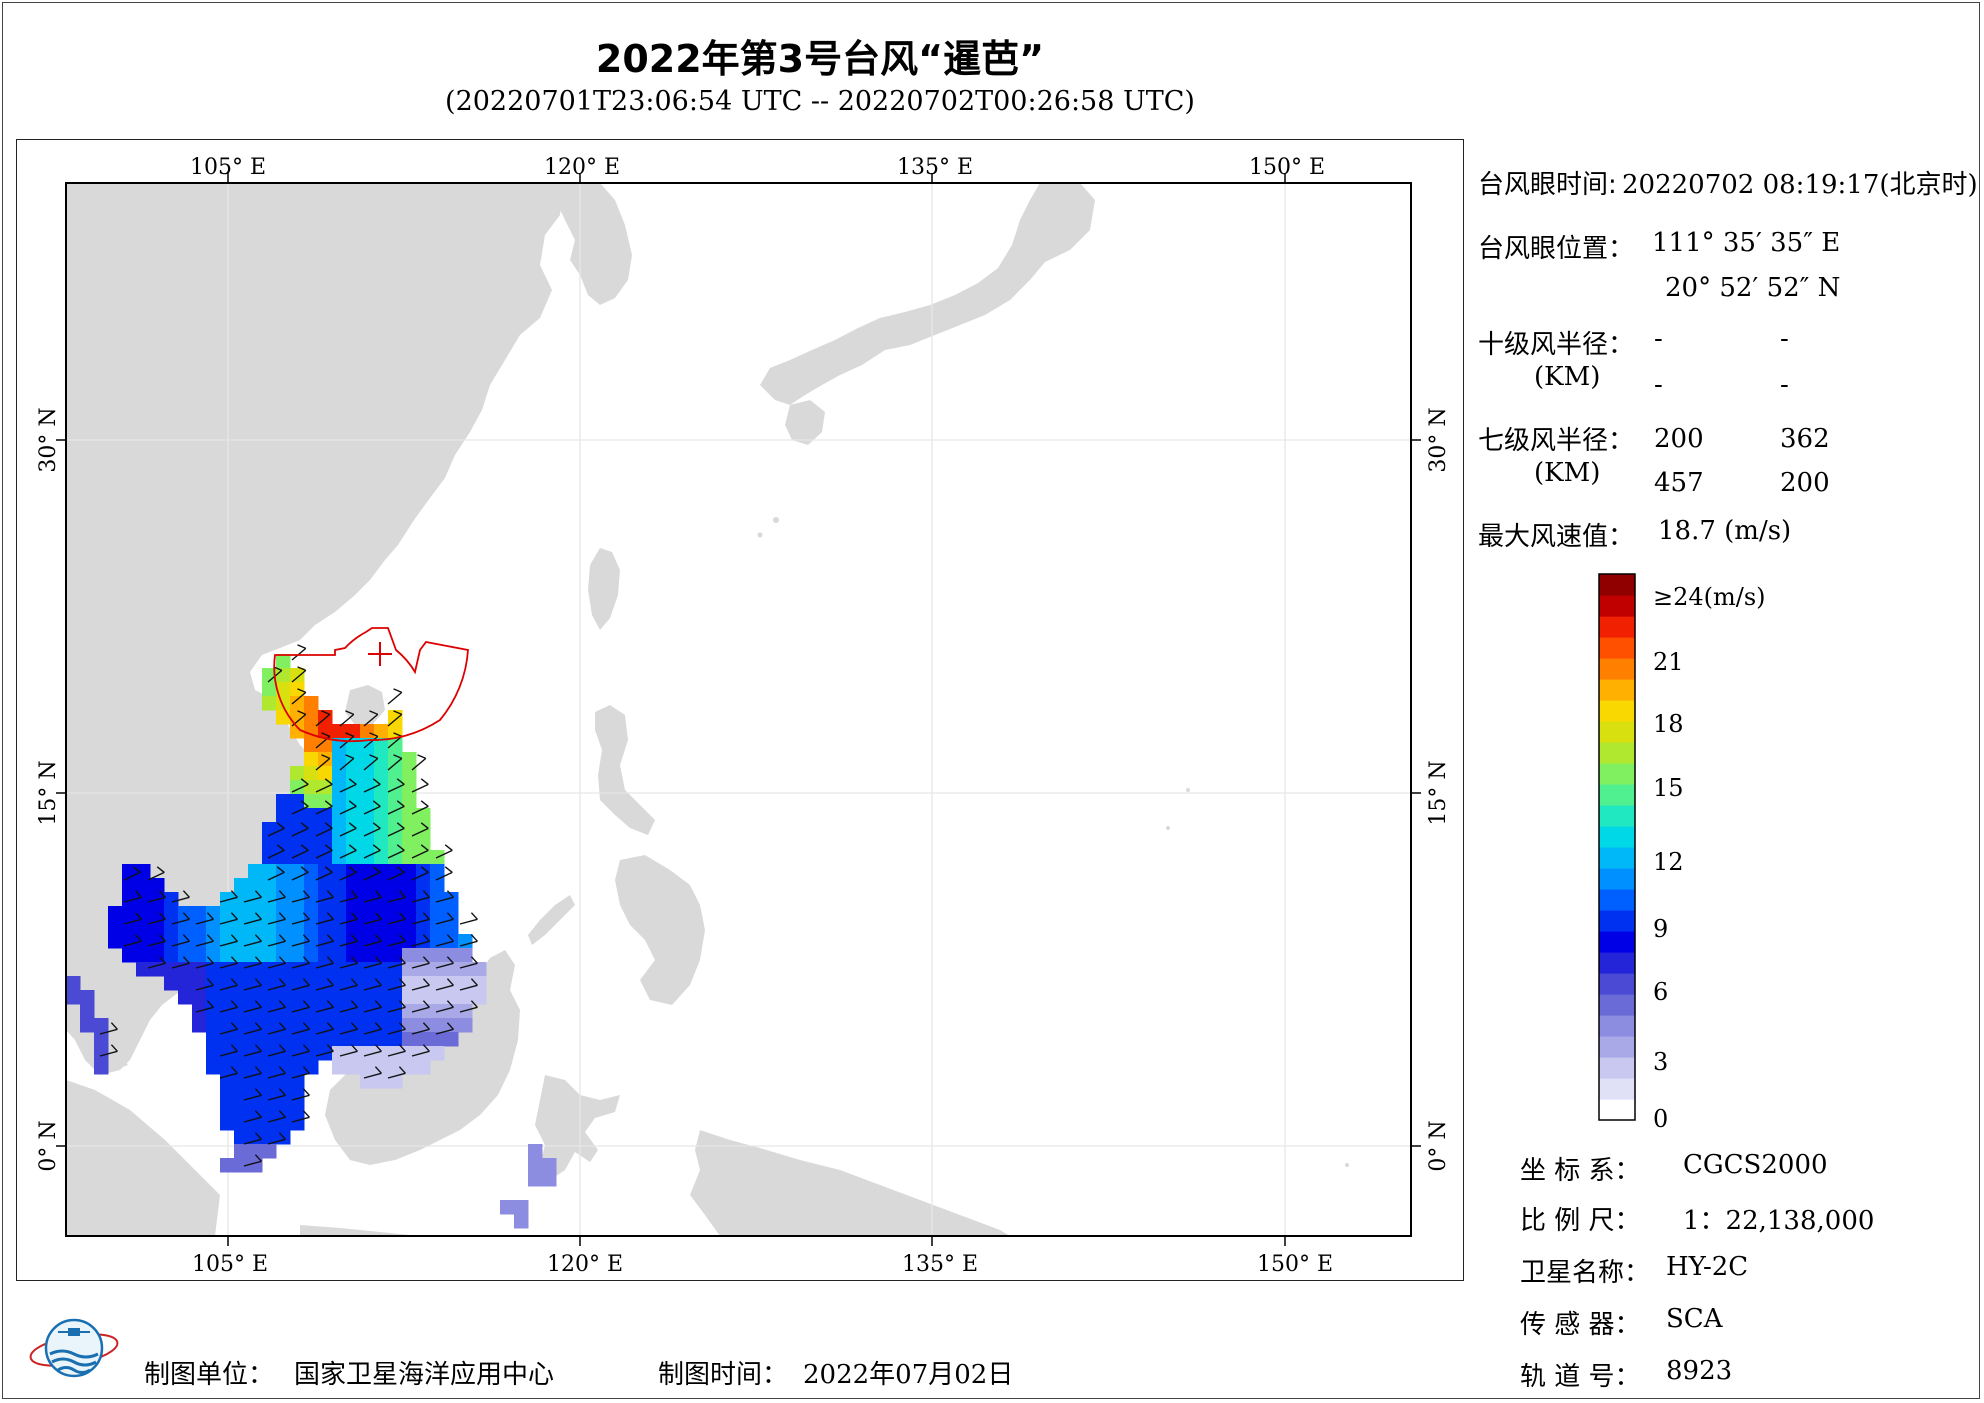 The image size is (1984, 1403). Describe the element at coordinates (228, 167) in the screenshot. I see `lon-label-top: 105° E` at that location.